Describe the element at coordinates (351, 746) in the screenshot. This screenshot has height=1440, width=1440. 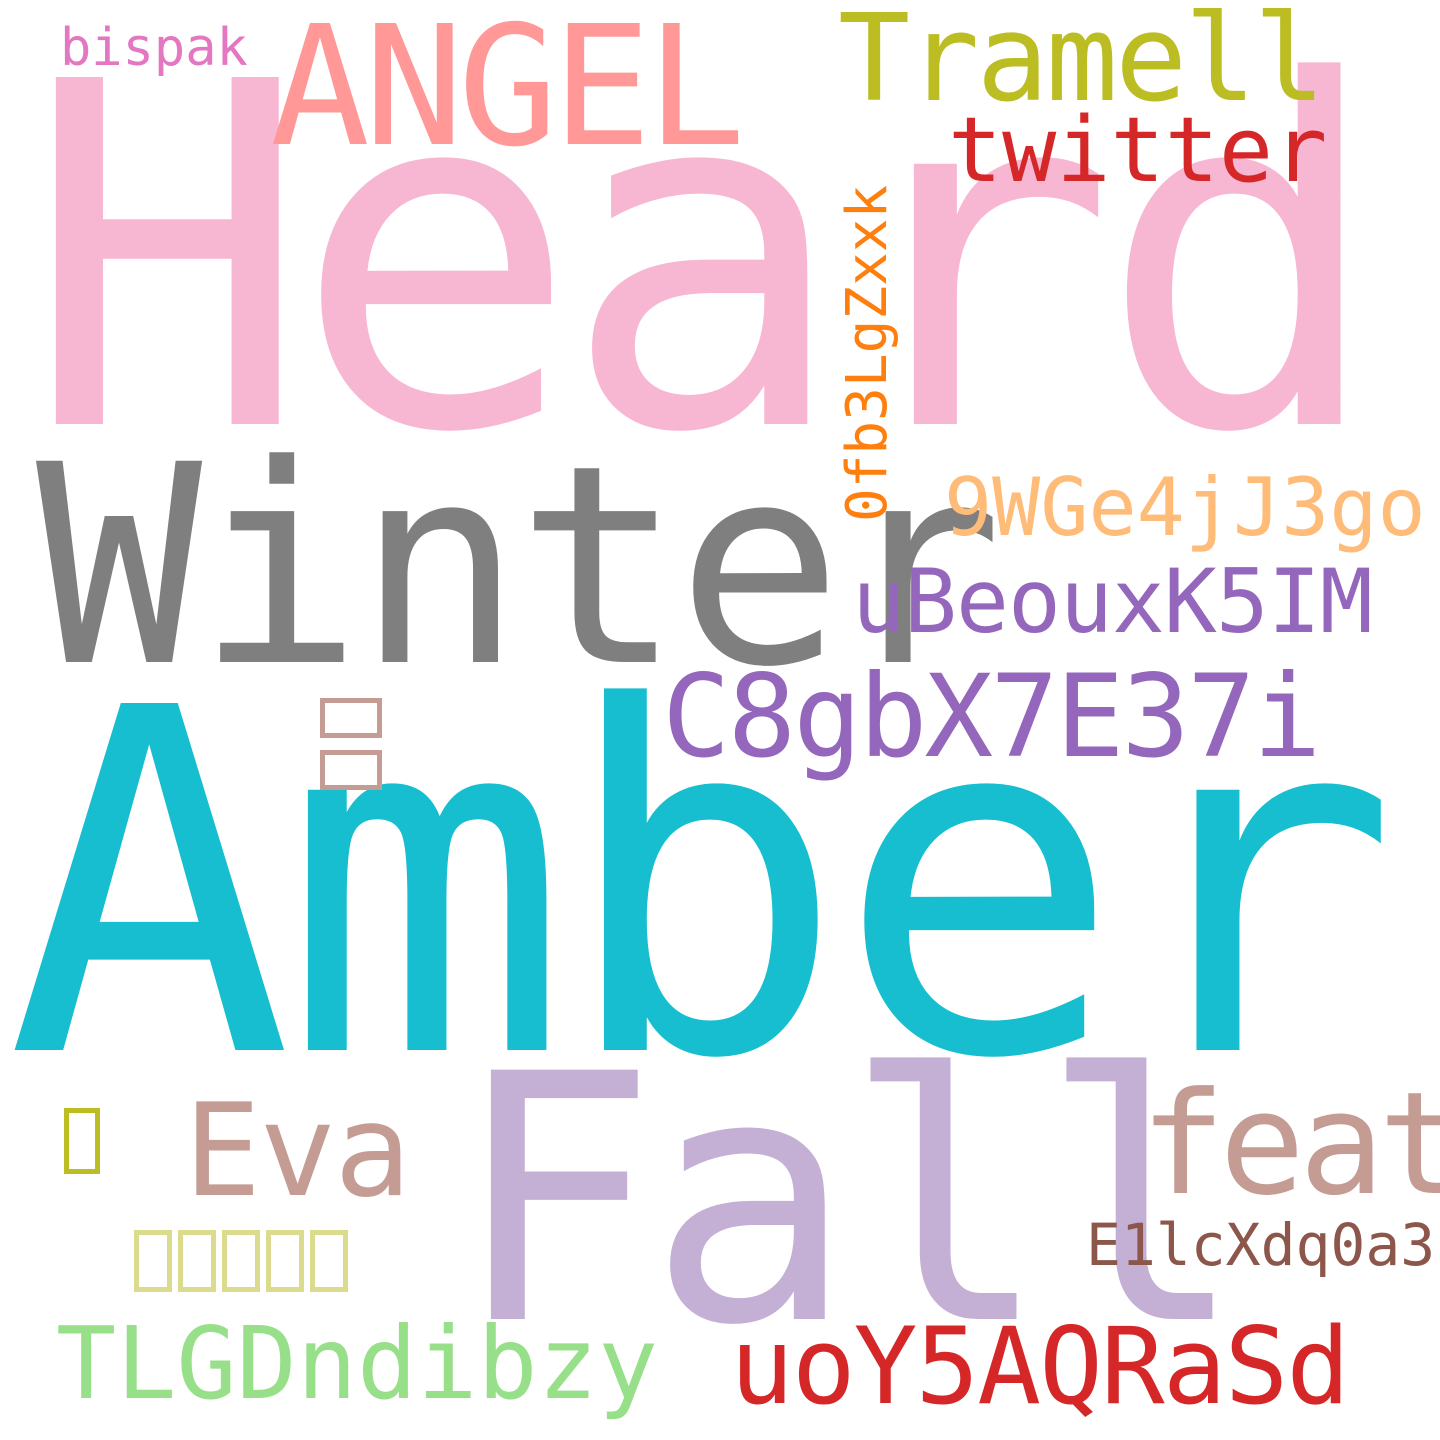
I see `glyph-box-rotated-pink-brown` at that location.